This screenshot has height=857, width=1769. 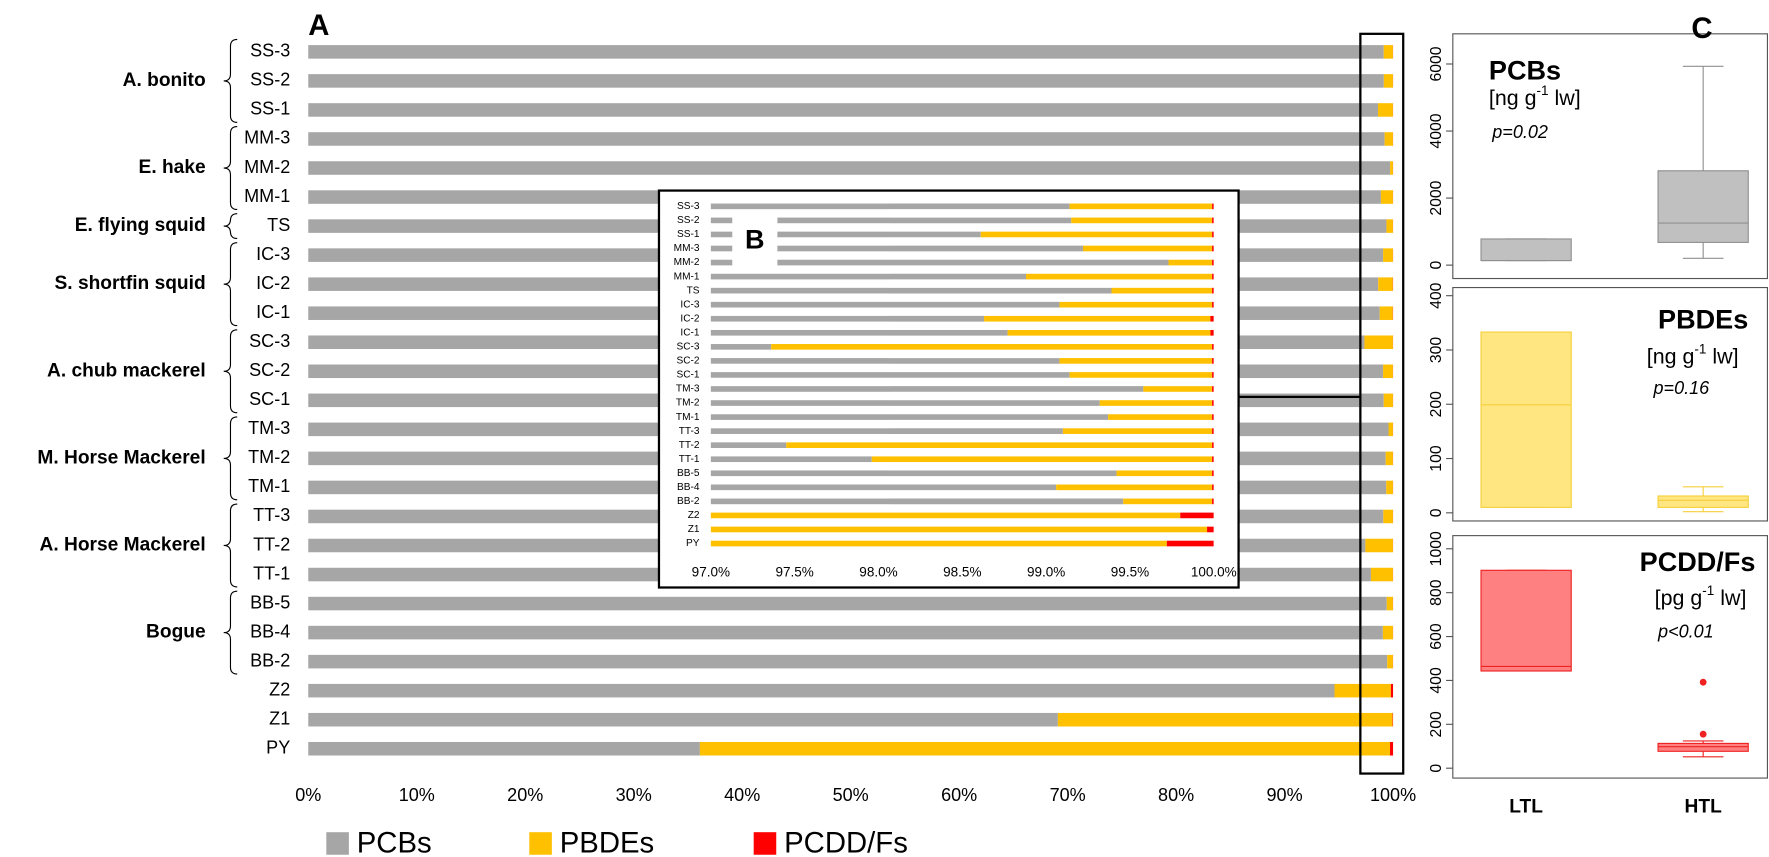 I want to click on y-tick-label: 800, so click(x=1436, y=592).